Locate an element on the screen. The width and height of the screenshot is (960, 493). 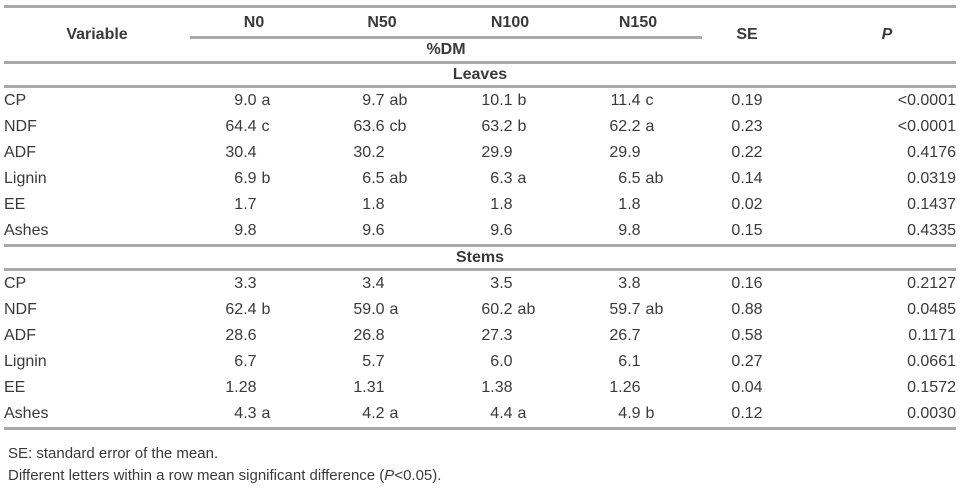
table-row: Lignin 6.7 5.7 6.0 6.1 0.27 0.0661 is located at coordinates (480, 362).